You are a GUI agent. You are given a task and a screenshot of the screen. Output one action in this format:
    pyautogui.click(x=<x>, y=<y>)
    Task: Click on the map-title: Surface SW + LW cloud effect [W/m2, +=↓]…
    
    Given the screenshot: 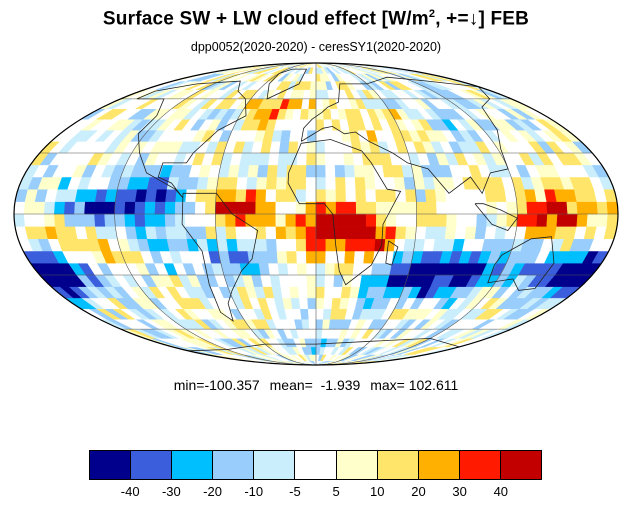 What is the action you would take?
    pyautogui.click(x=316, y=19)
    